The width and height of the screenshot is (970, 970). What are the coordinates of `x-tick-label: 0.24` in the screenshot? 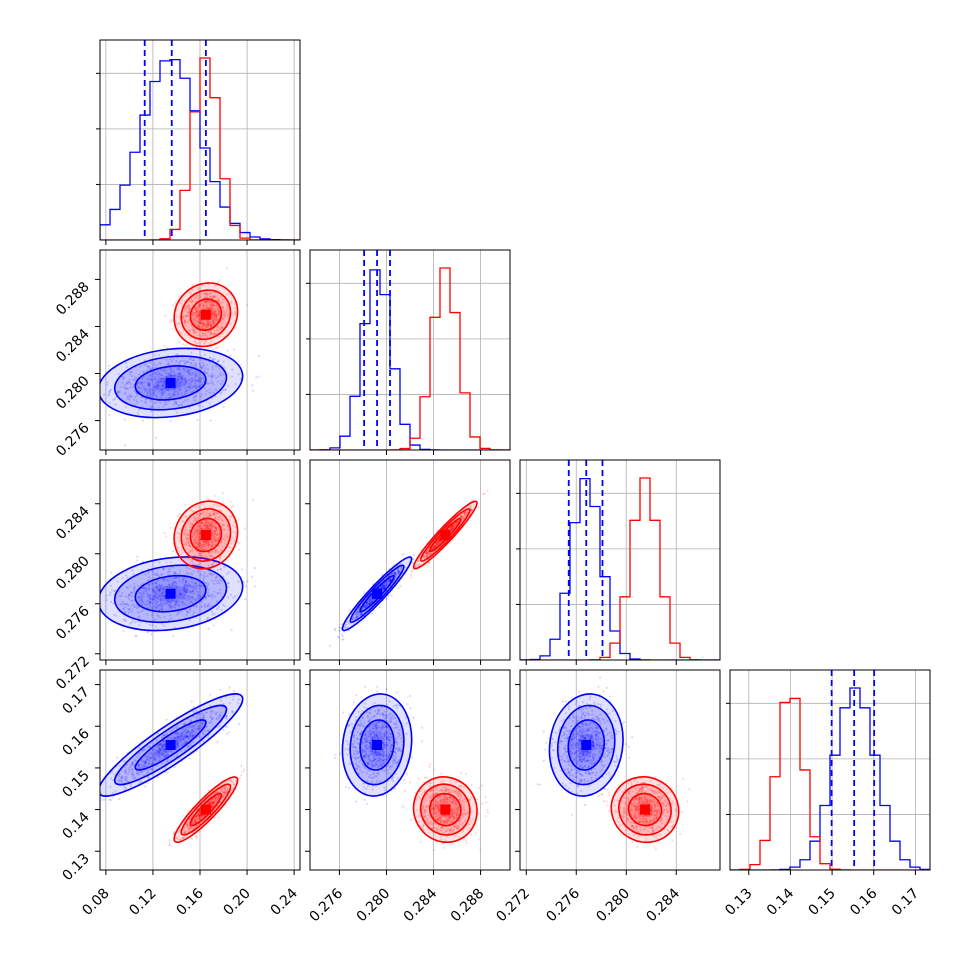 It's located at (284, 901).